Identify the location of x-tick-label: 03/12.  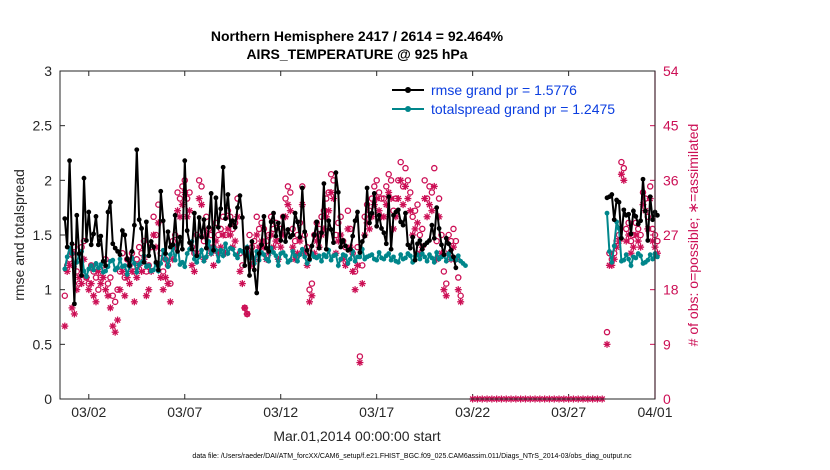
(280, 412).